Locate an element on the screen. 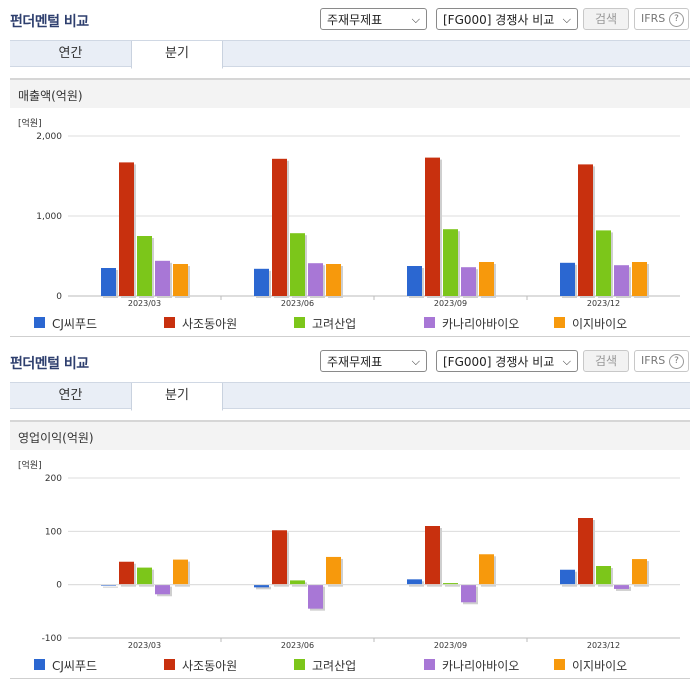  y-tick-label: 100 is located at coordinates (53, 532).